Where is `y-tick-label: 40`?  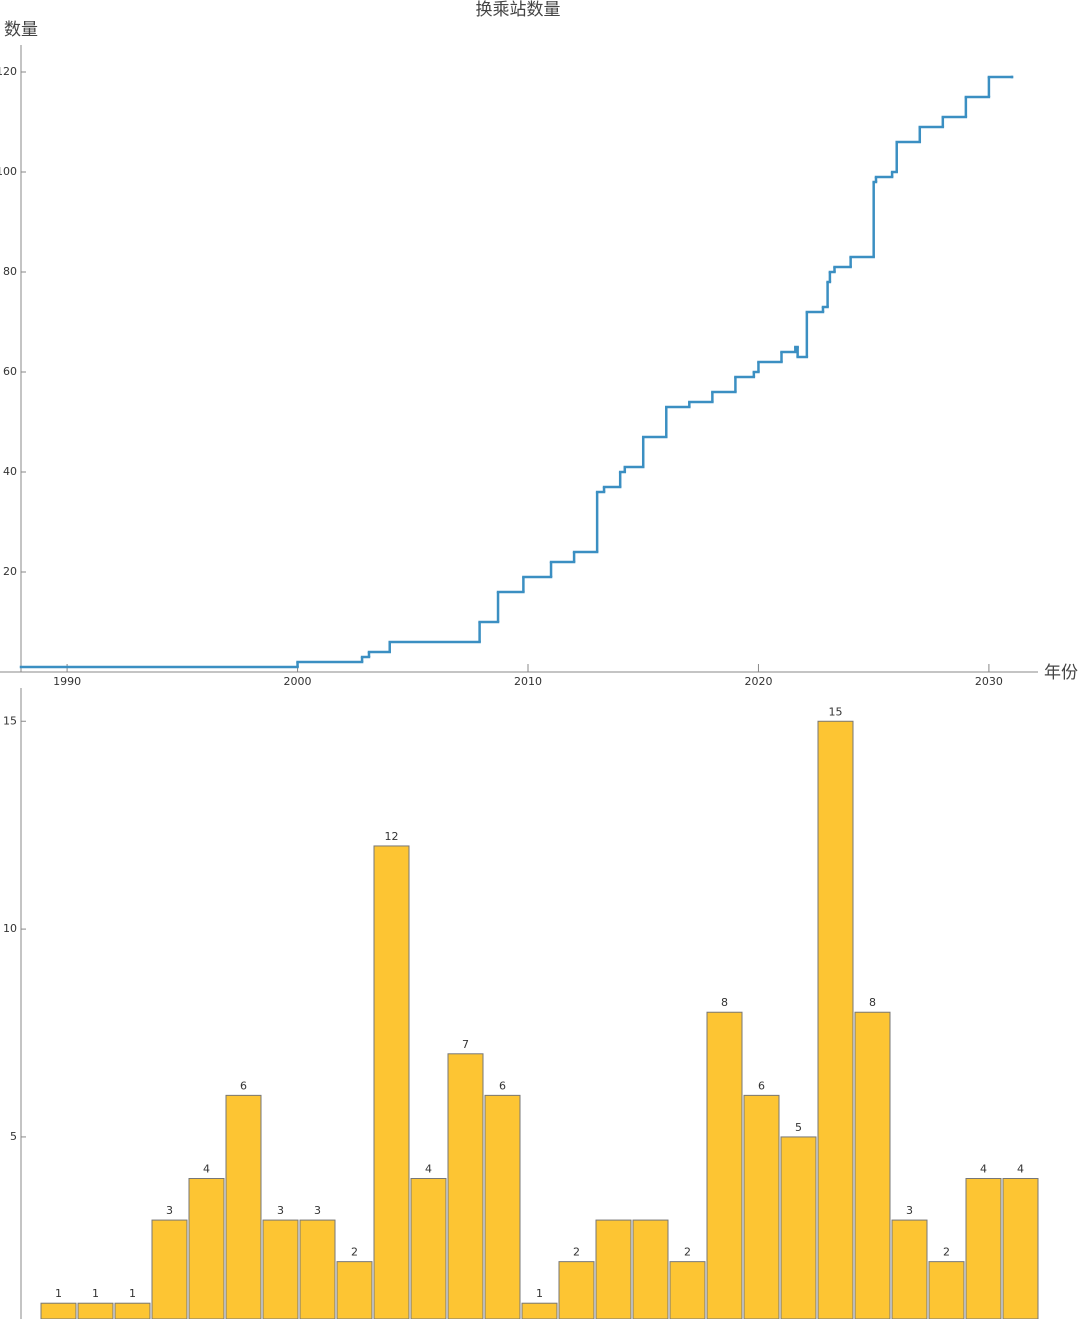
y-tick-label: 40 is located at coordinates (10, 471).